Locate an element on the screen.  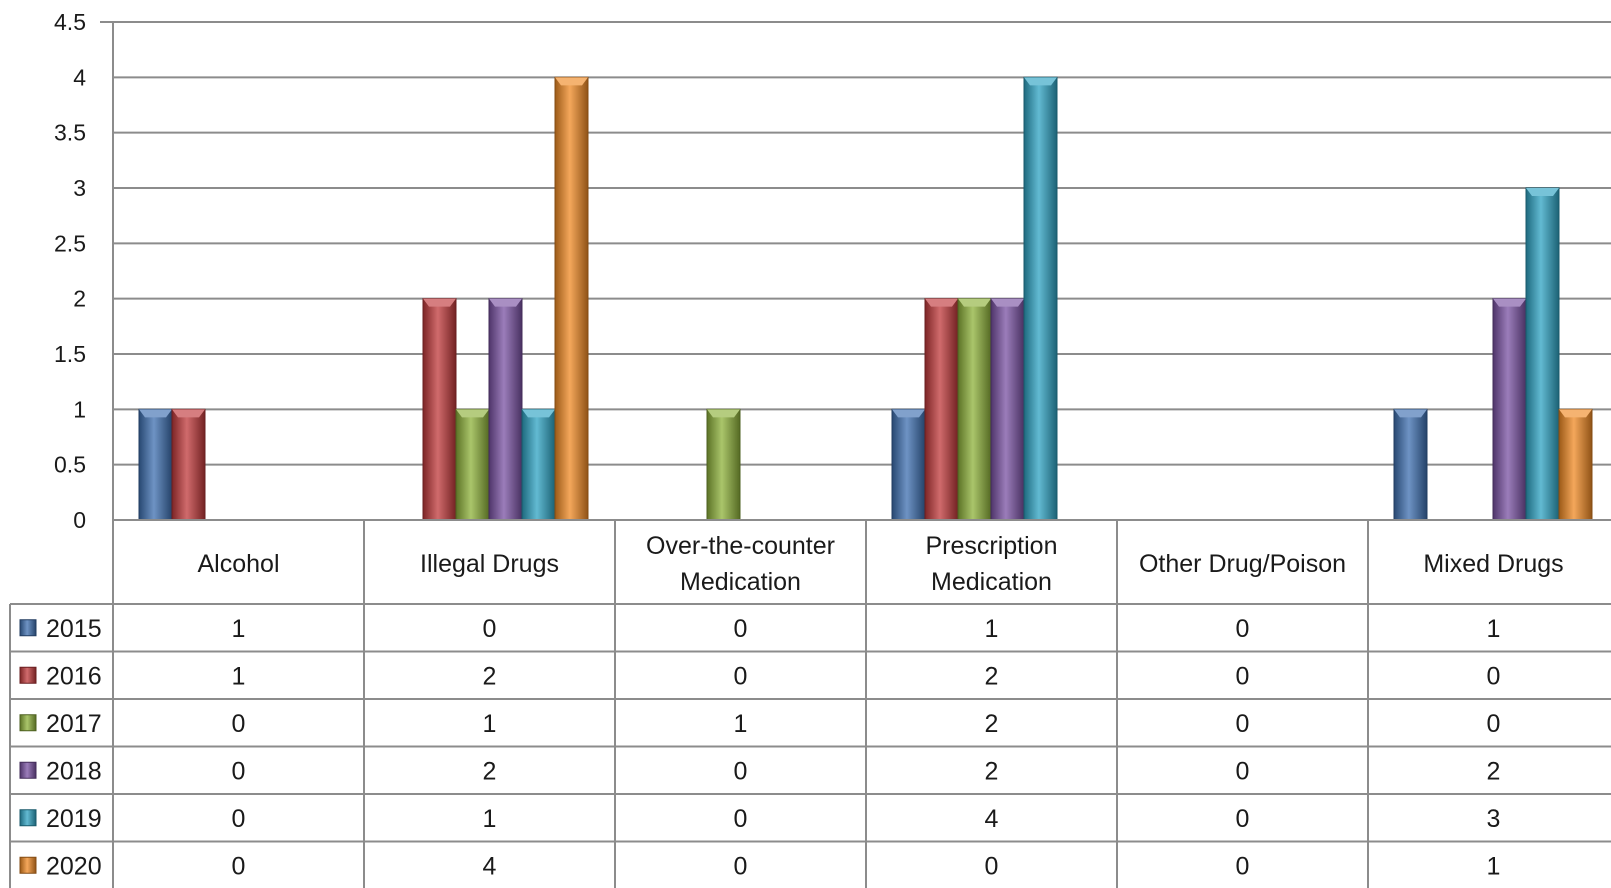
legend-key-2020 is located at coordinates (28, 865).